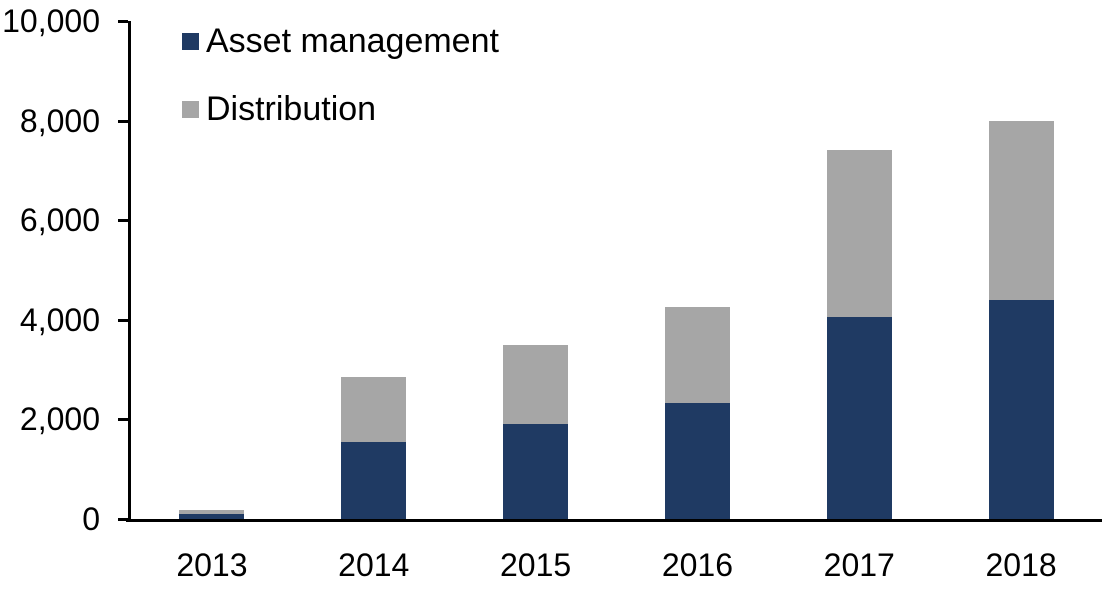  What do you see at coordinates (212, 565) in the screenshot?
I see `x-tick-label-2013: 2013` at bounding box center [212, 565].